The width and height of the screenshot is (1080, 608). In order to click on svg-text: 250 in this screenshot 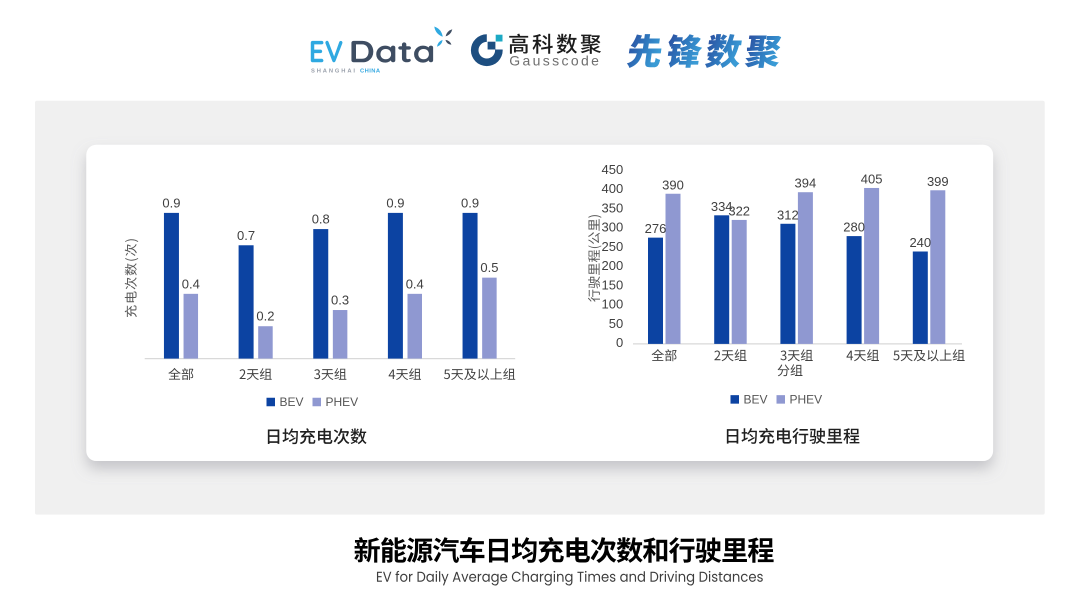, I will do `click(612, 246)`.